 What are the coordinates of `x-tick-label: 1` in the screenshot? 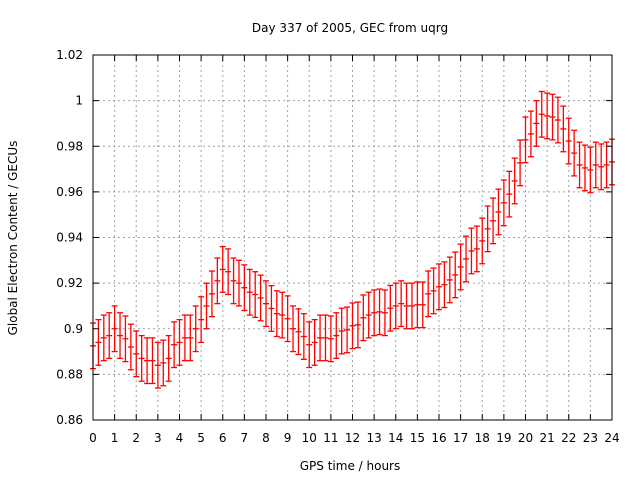 It's located at (115, 438).